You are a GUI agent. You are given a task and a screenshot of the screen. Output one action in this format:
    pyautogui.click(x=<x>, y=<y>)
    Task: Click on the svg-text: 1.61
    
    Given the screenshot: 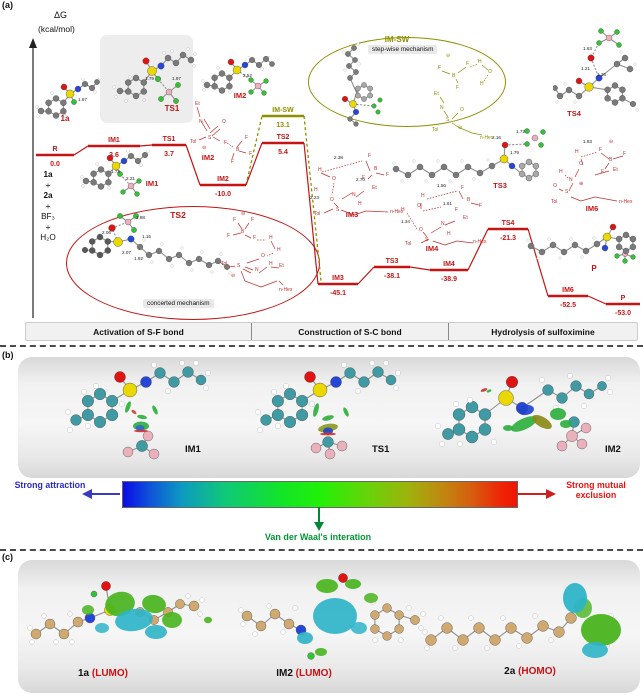 What is the action you would take?
    pyautogui.click(x=447, y=203)
    